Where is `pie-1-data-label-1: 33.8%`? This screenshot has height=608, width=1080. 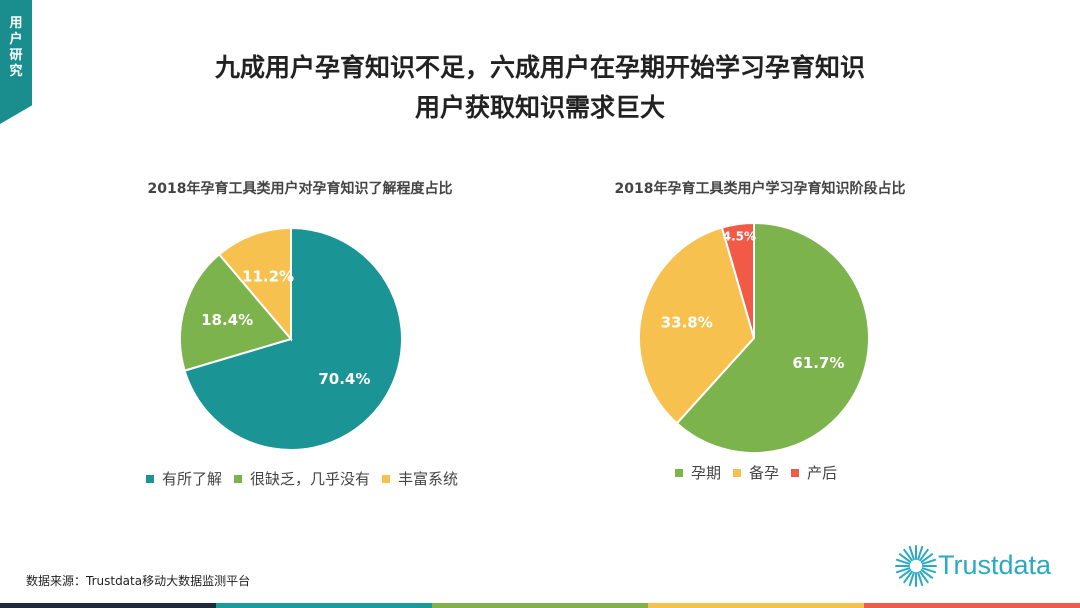
pie-1-data-label-1: 33.8% is located at coordinates (687, 323).